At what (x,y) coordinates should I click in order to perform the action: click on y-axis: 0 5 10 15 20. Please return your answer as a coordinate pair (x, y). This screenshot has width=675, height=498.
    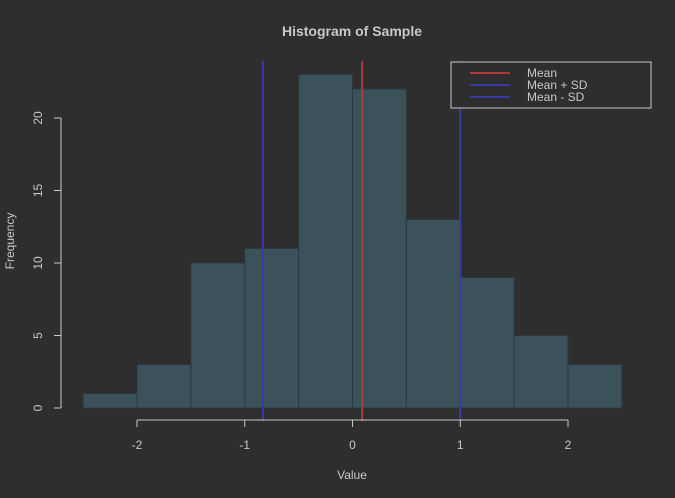
    Looking at the image, I should click on (46, 261).